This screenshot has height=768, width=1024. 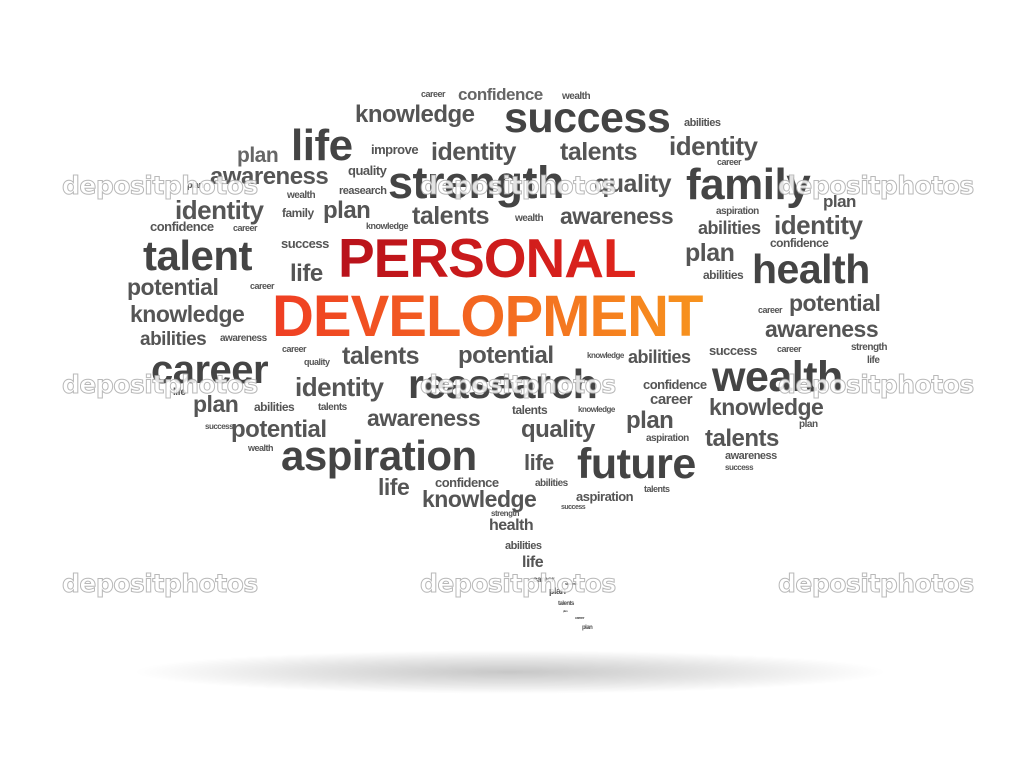 What do you see at coordinates (636, 464) in the screenshot?
I see `cloud-word: future` at bounding box center [636, 464].